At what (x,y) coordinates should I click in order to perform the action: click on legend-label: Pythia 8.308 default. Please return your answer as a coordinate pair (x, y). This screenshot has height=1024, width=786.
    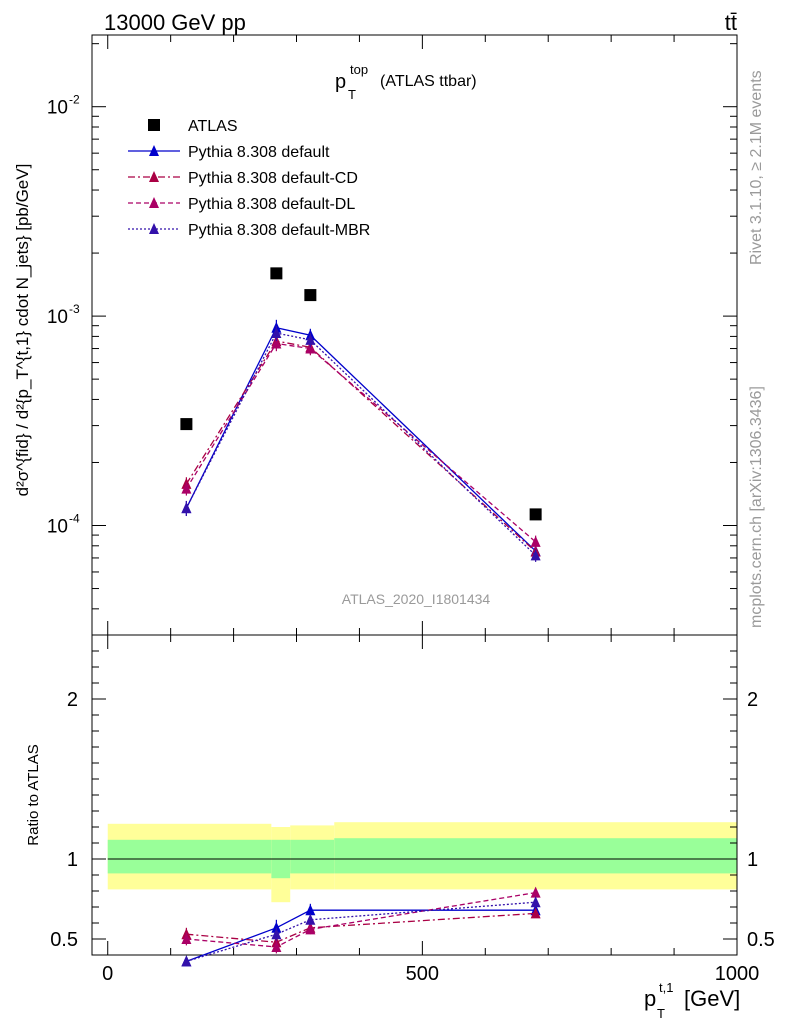
    Looking at the image, I should click on (259, 152).